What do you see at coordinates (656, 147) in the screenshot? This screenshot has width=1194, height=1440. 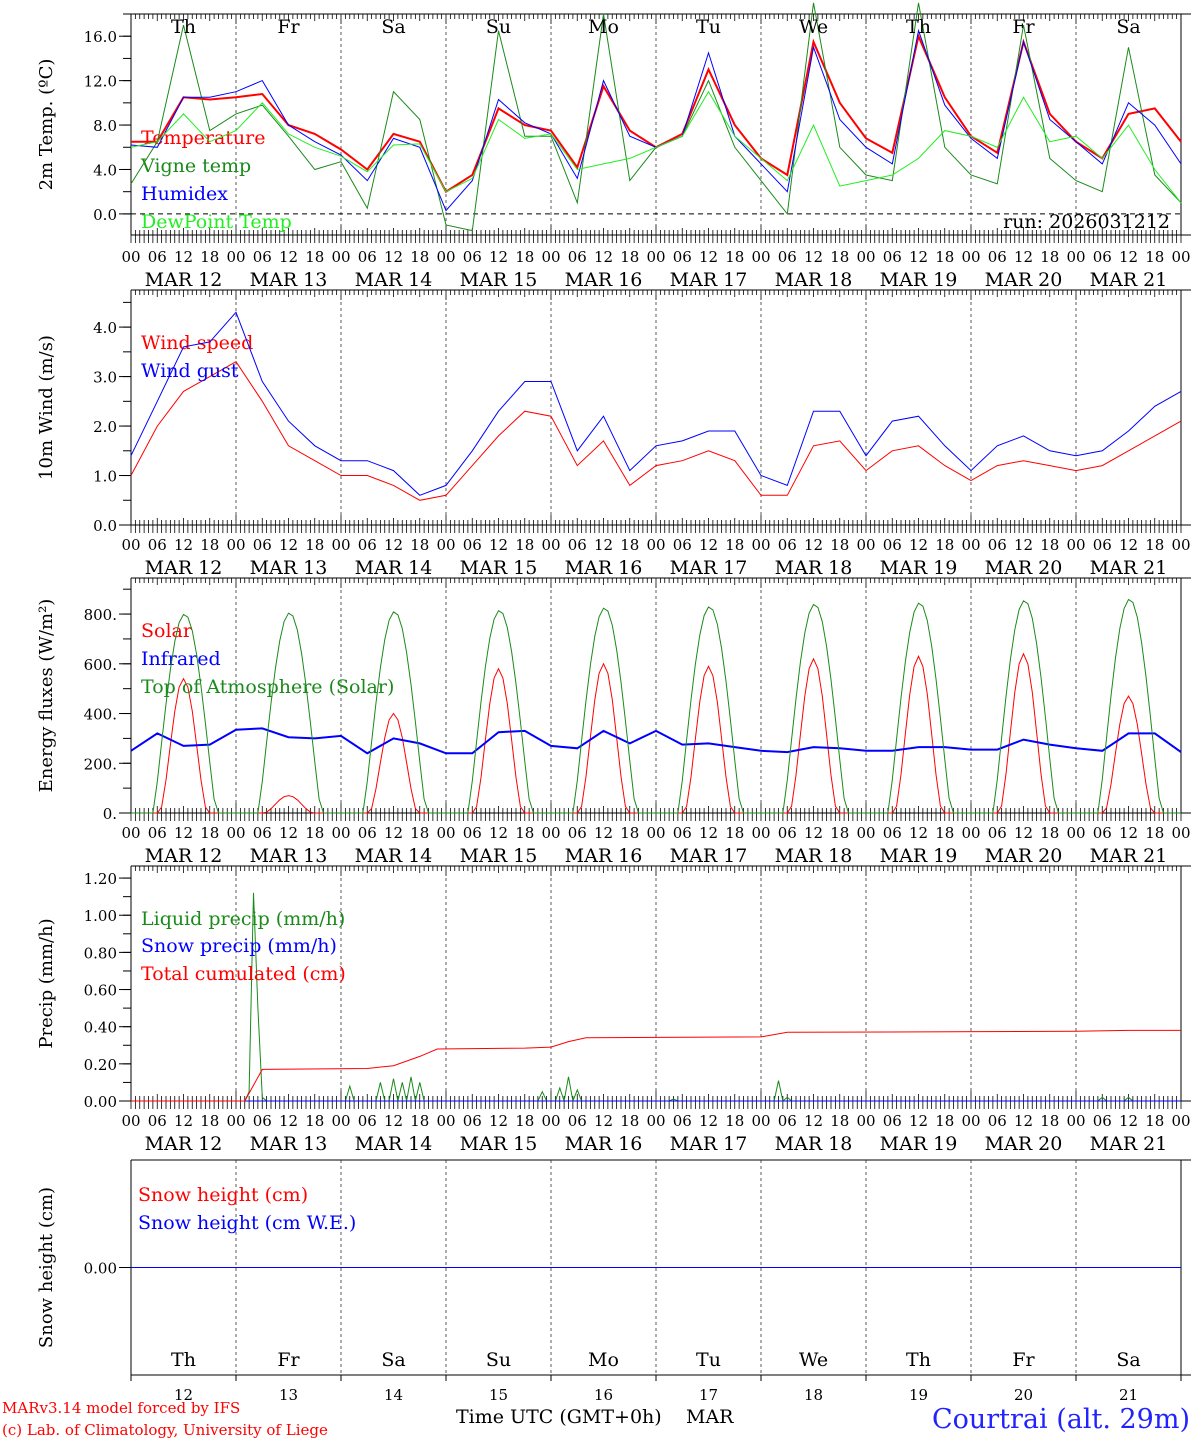 I see `series-line-dewpoint-temp` at bounding box center [656, 147].